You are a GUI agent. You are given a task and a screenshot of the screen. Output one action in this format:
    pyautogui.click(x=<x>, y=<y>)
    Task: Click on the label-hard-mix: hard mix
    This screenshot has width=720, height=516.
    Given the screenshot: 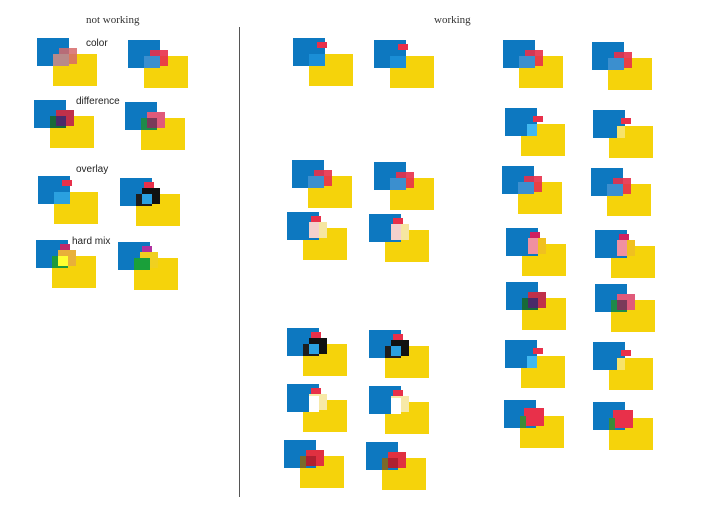 What is the action you would take?
    pyautogui.click(x=91, y=241)
    